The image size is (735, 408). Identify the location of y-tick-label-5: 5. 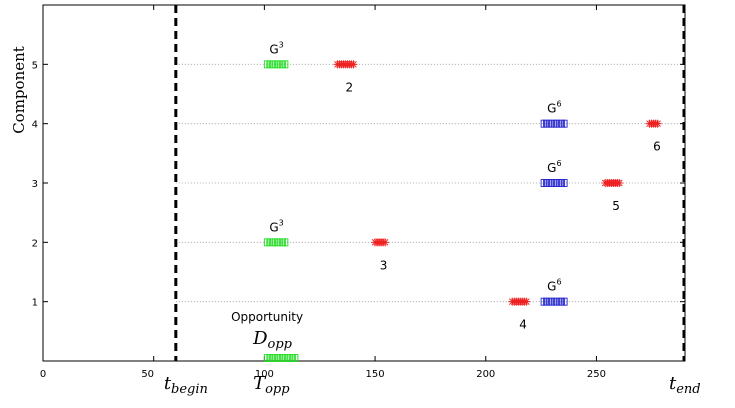
(35, 65).